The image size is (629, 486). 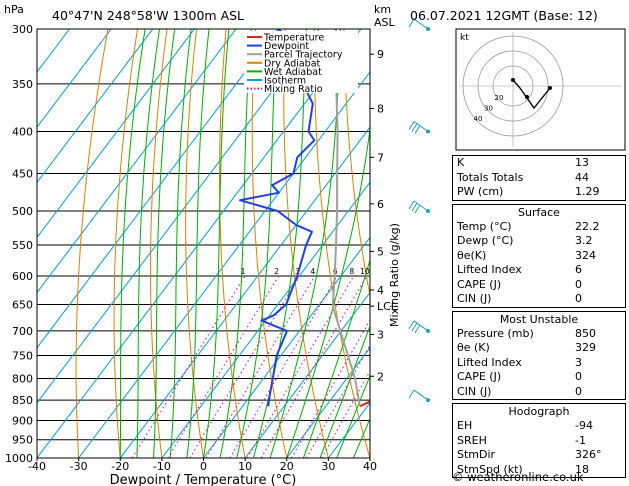 I want to click on row-label: Totals Totals, so click(x=490, y=177).